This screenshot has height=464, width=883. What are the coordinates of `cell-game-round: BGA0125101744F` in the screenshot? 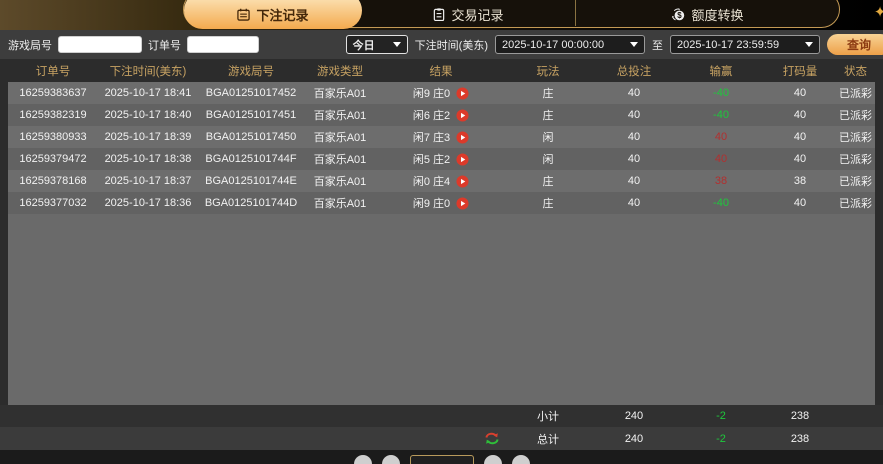 It's located at (251, 159).